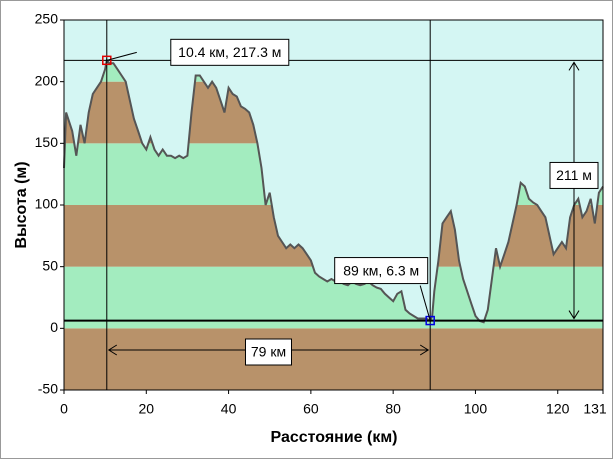 This screenshot has width=614, height=460. Describe the element at coordinates (147, 409) in the screenshot. I see `x-tick-label: 20` at that location.